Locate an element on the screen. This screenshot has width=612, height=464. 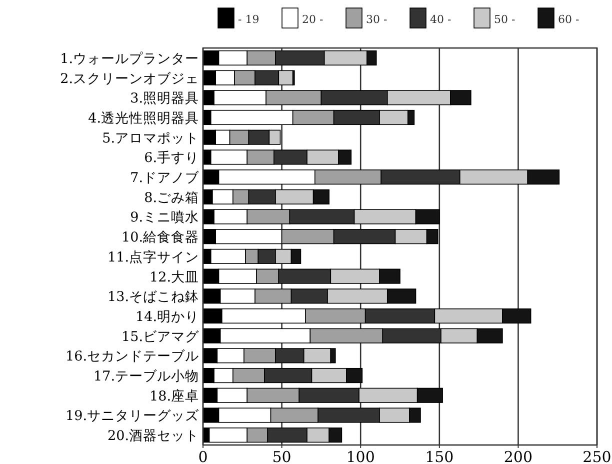
y-tick-label: 15.ビアマグ is located at coordinates (161, 336).